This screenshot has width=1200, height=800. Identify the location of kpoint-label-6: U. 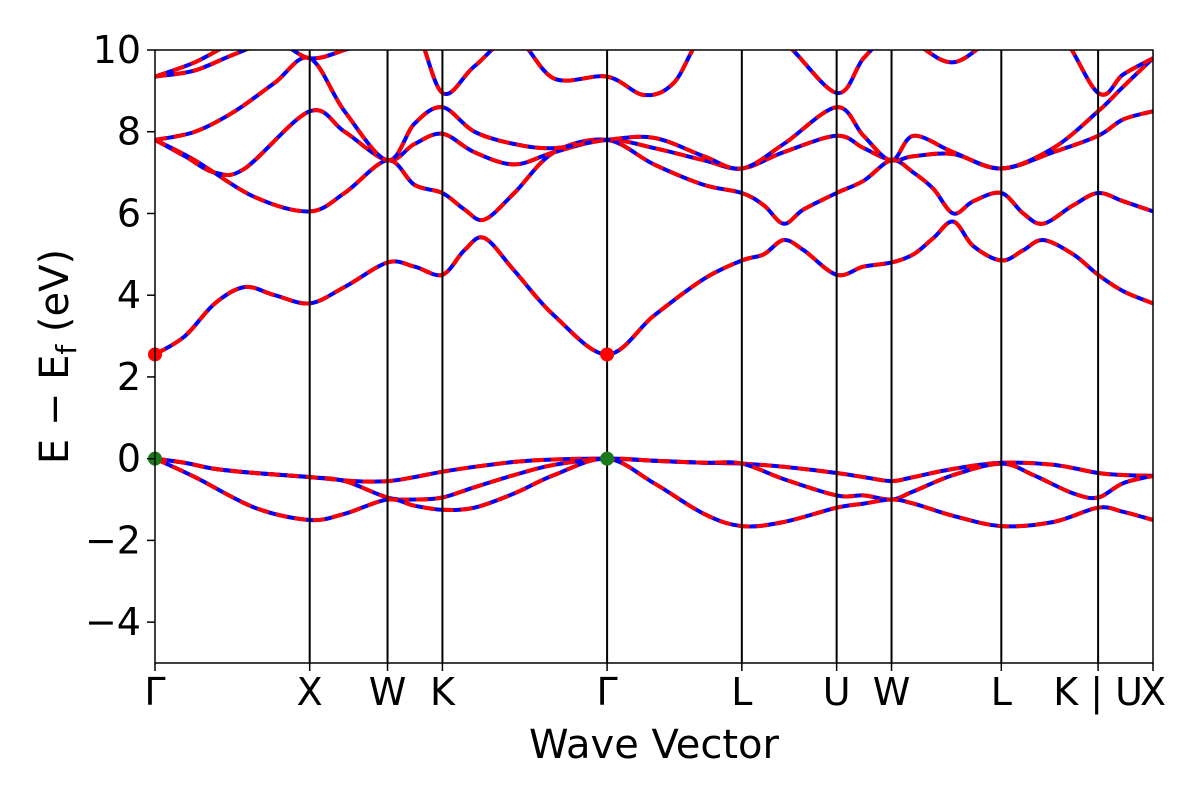
(837, 692).